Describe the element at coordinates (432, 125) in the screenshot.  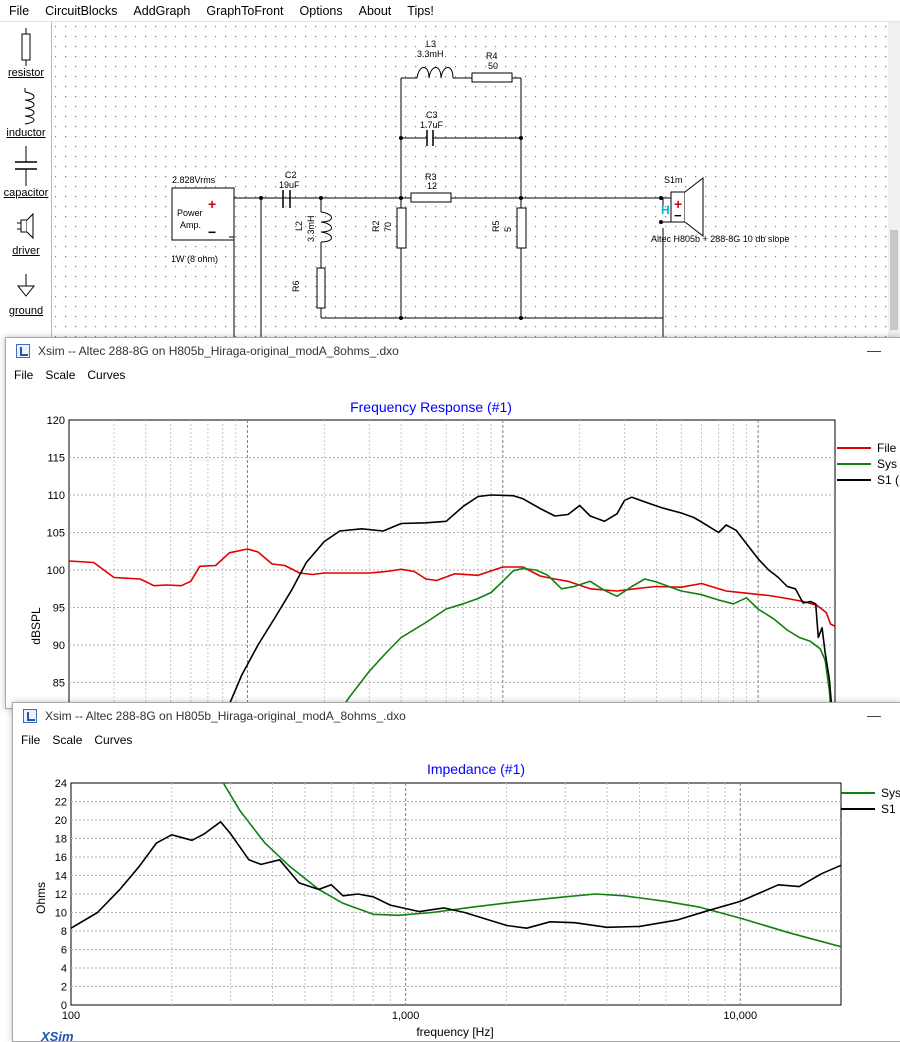
I see `c3-value: 1.7uF` at that location.